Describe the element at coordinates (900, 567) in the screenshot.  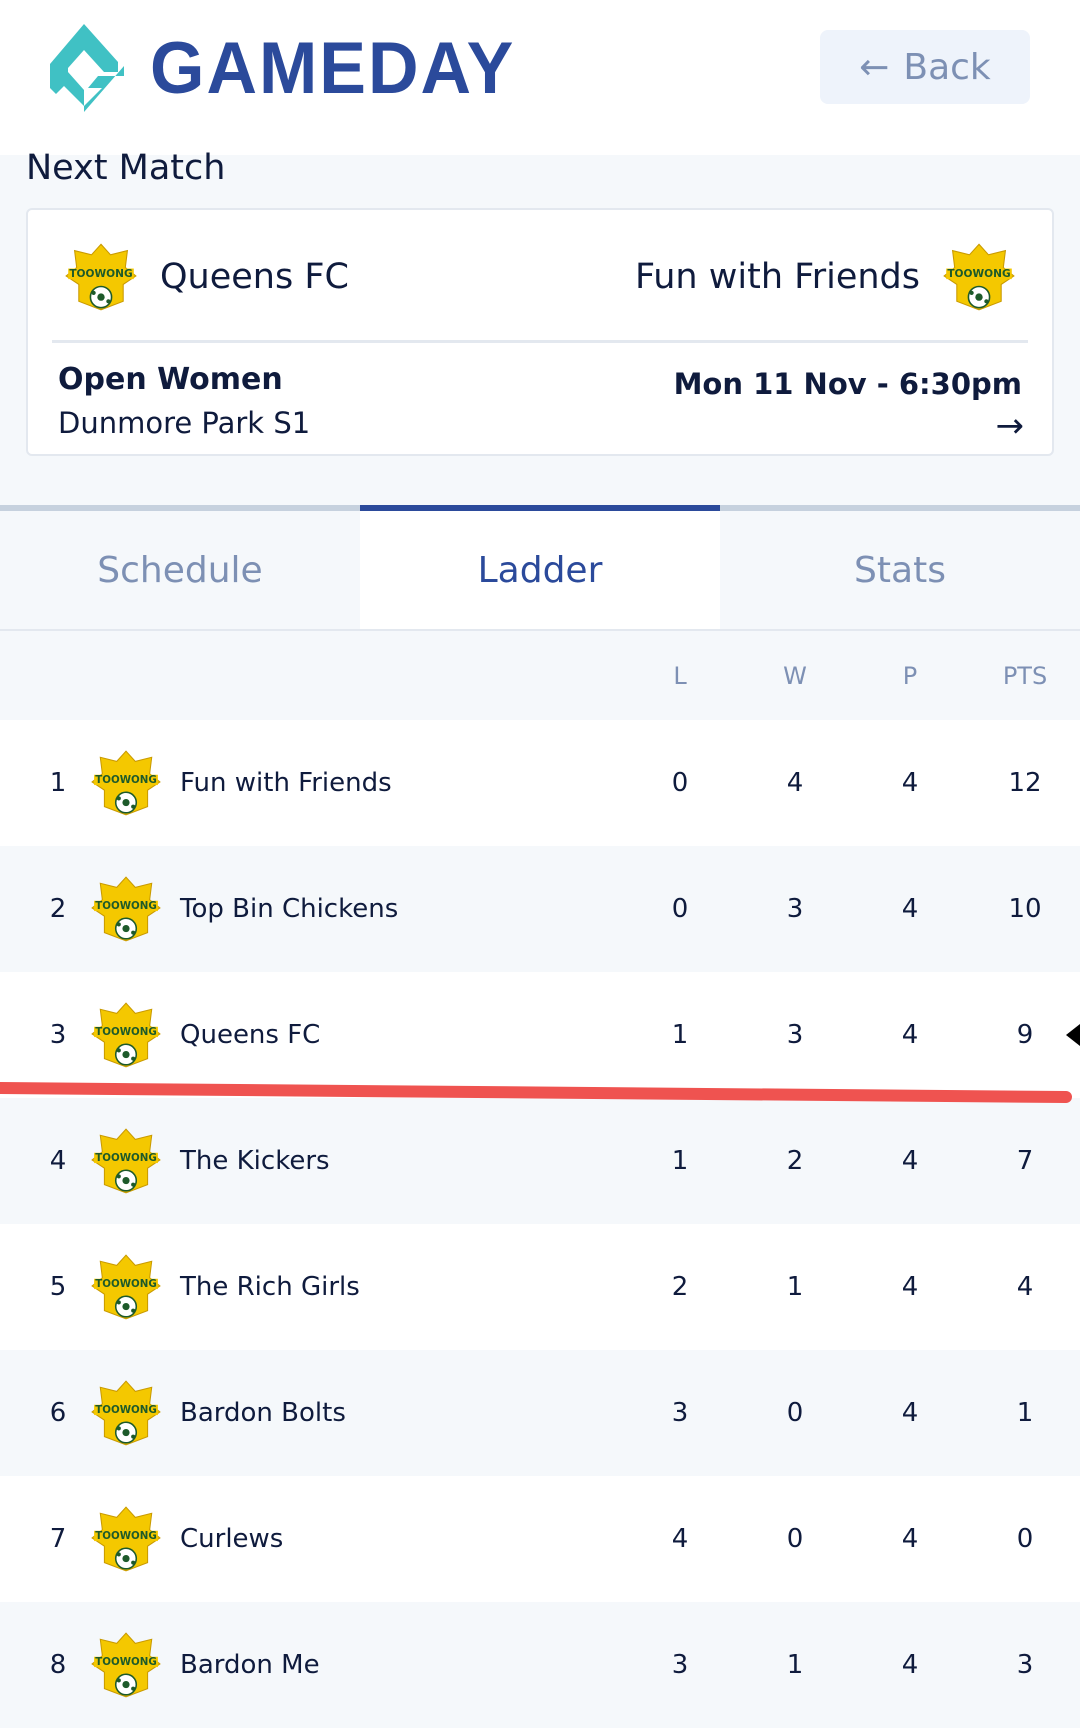
I see `tab-stats: Stats` at that location.